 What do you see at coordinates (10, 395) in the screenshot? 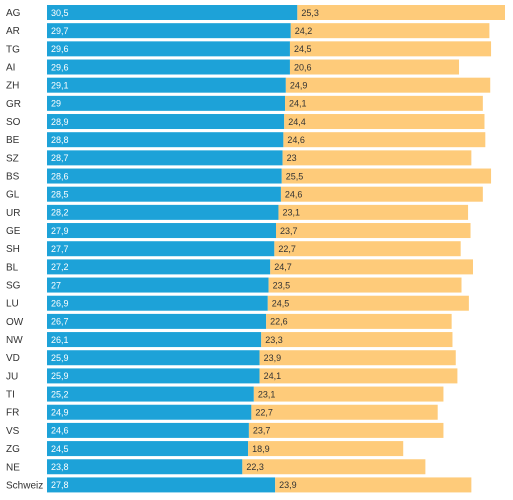
I see `category-label: TI` at bounding box center [10, 395].